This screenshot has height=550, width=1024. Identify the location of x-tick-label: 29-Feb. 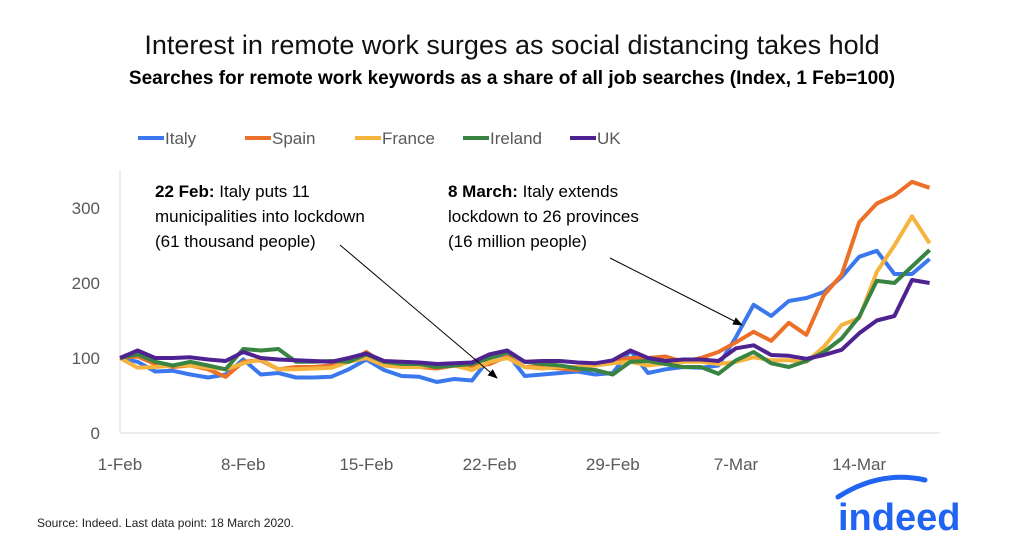
(613, 464).